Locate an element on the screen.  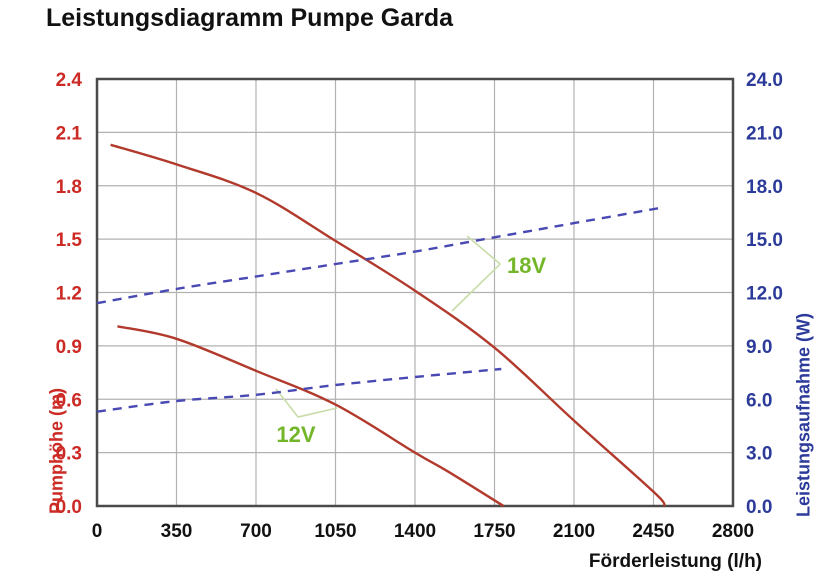
y-axis-title-left: Pumphöhe (m) is located at coordinates (56, 451).